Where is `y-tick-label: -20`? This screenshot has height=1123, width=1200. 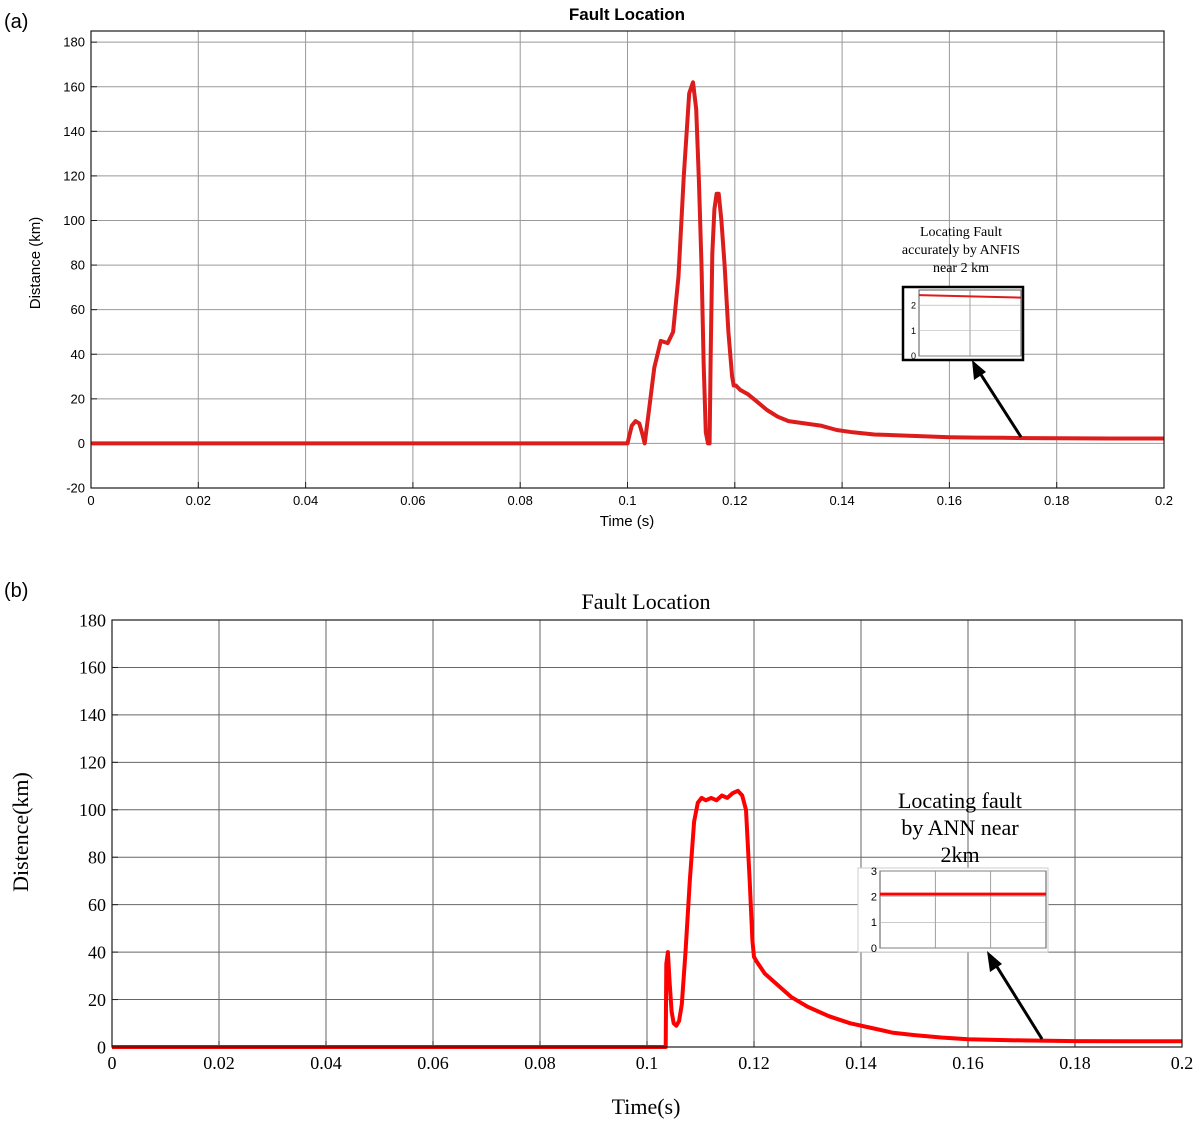
y-tick-label: -20 is located at coordinates (75, 488).